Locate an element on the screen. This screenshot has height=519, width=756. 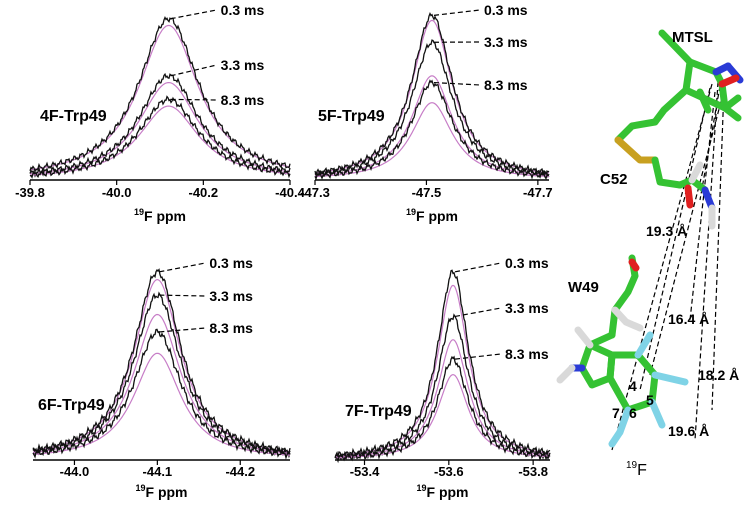
x-tick-label: -47.3 is located at coordinates (315, 192).